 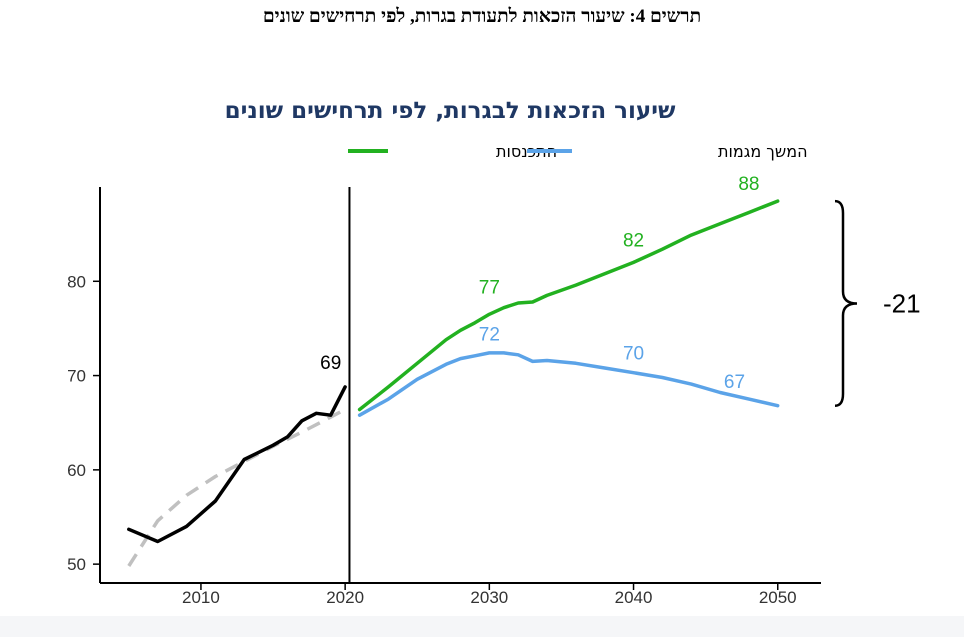 What do you see at coordinates (902, 303) in the screenshot?
I see `bracket-label: -21` at bounding box center [902, 303].